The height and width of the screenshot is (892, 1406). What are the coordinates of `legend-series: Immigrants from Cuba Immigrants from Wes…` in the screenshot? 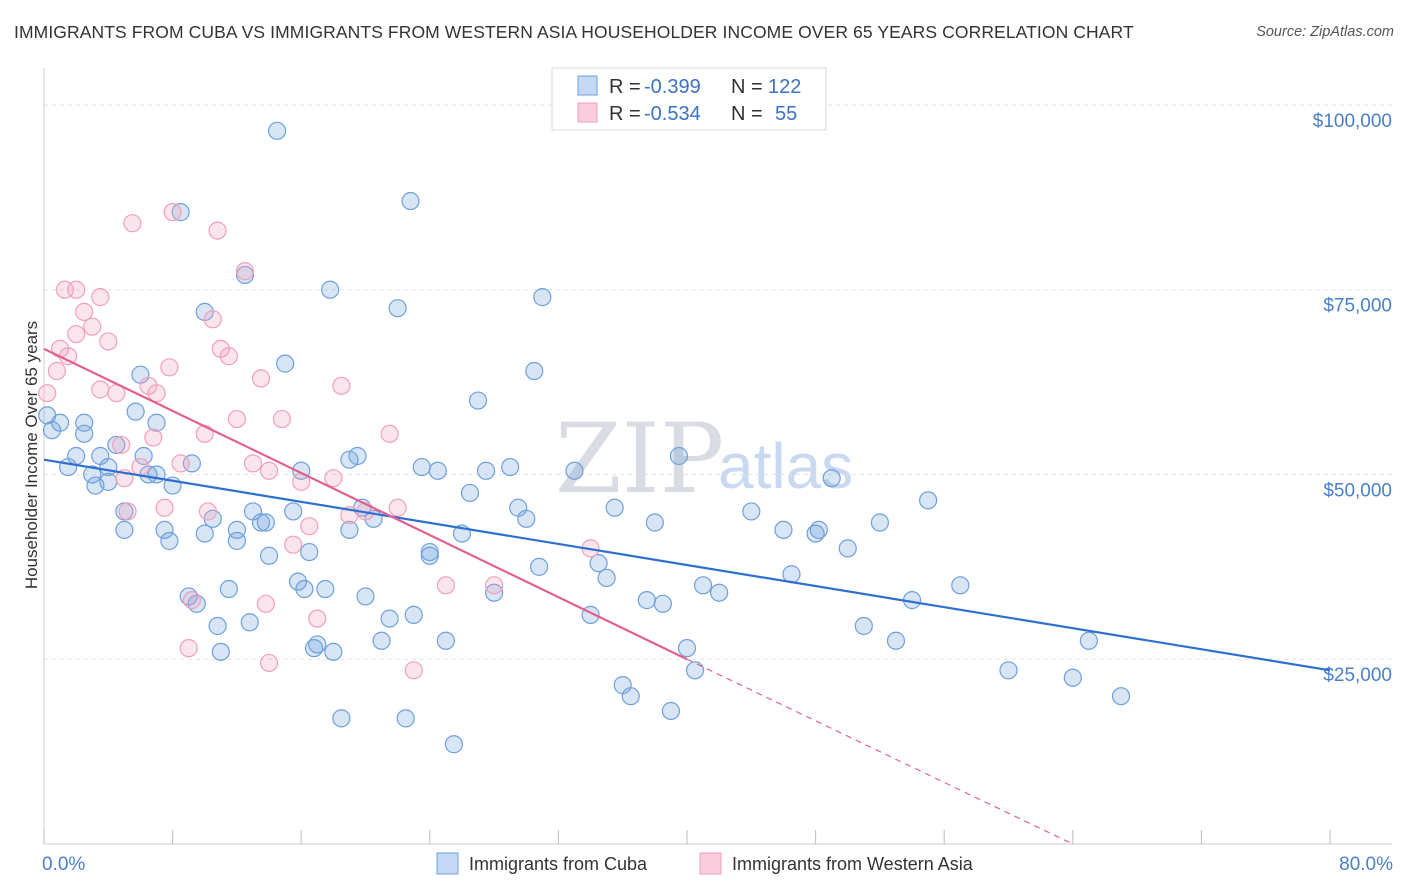 It's located at (705, 863).